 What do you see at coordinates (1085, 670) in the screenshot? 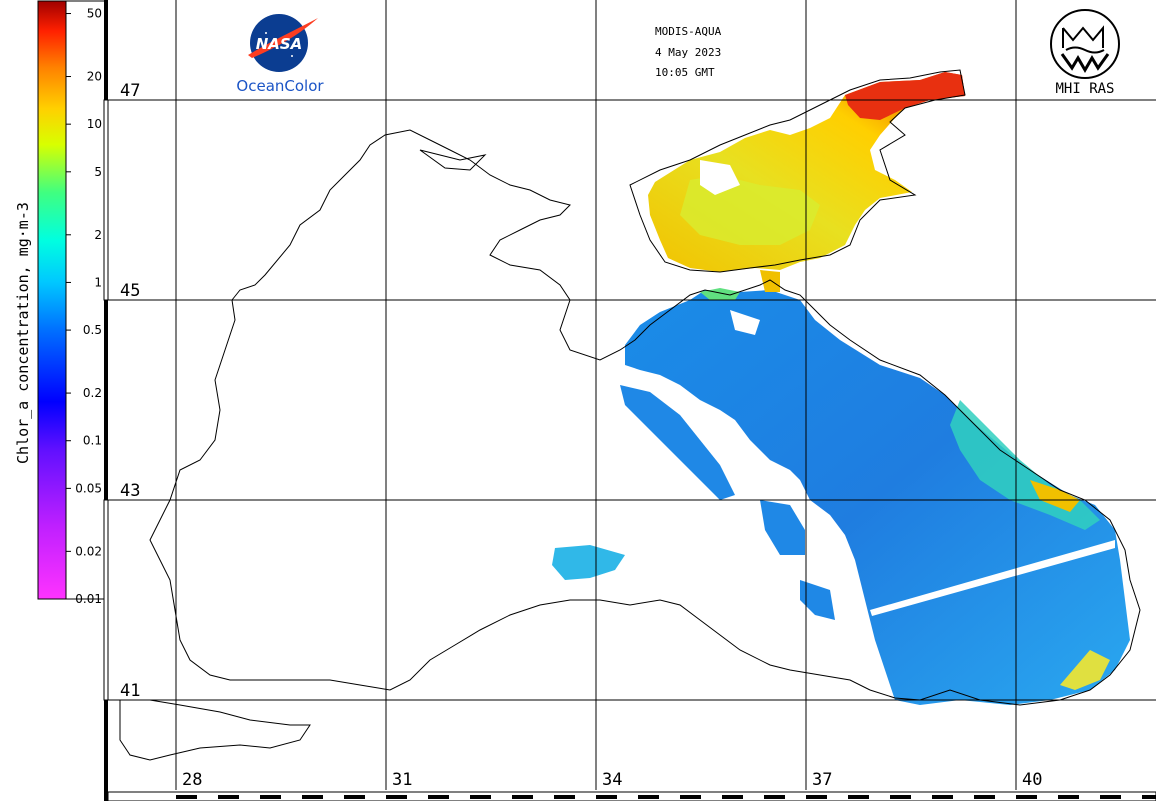
I see `coastal-yellow-south` at bounding box center [1085, 670].